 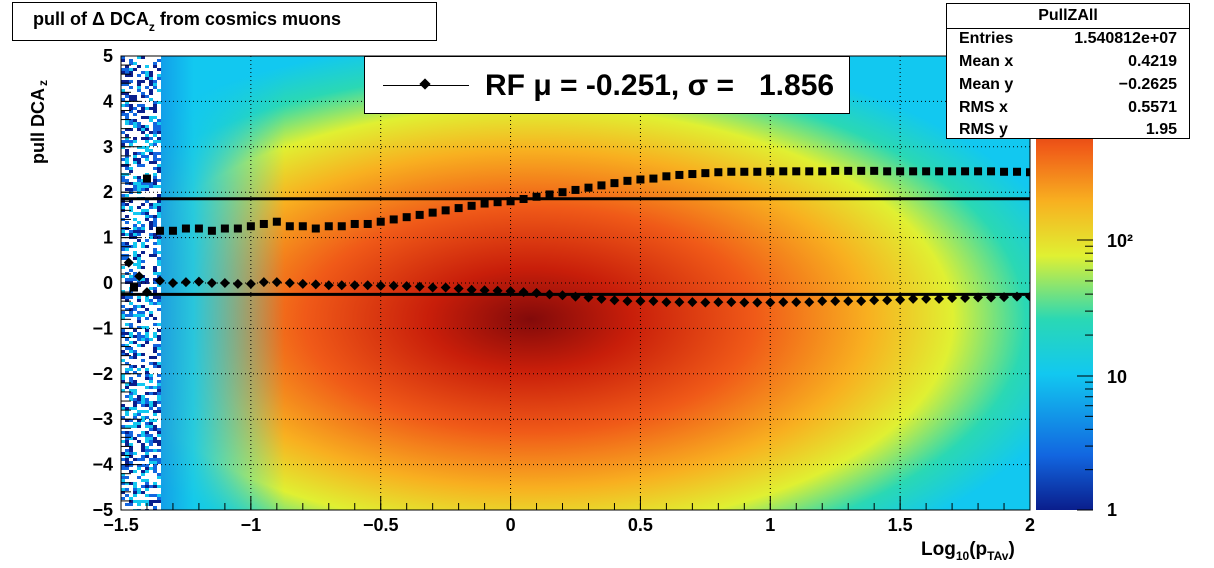 I want to click on y-tick-label: −1, so click(x=102, y=328).